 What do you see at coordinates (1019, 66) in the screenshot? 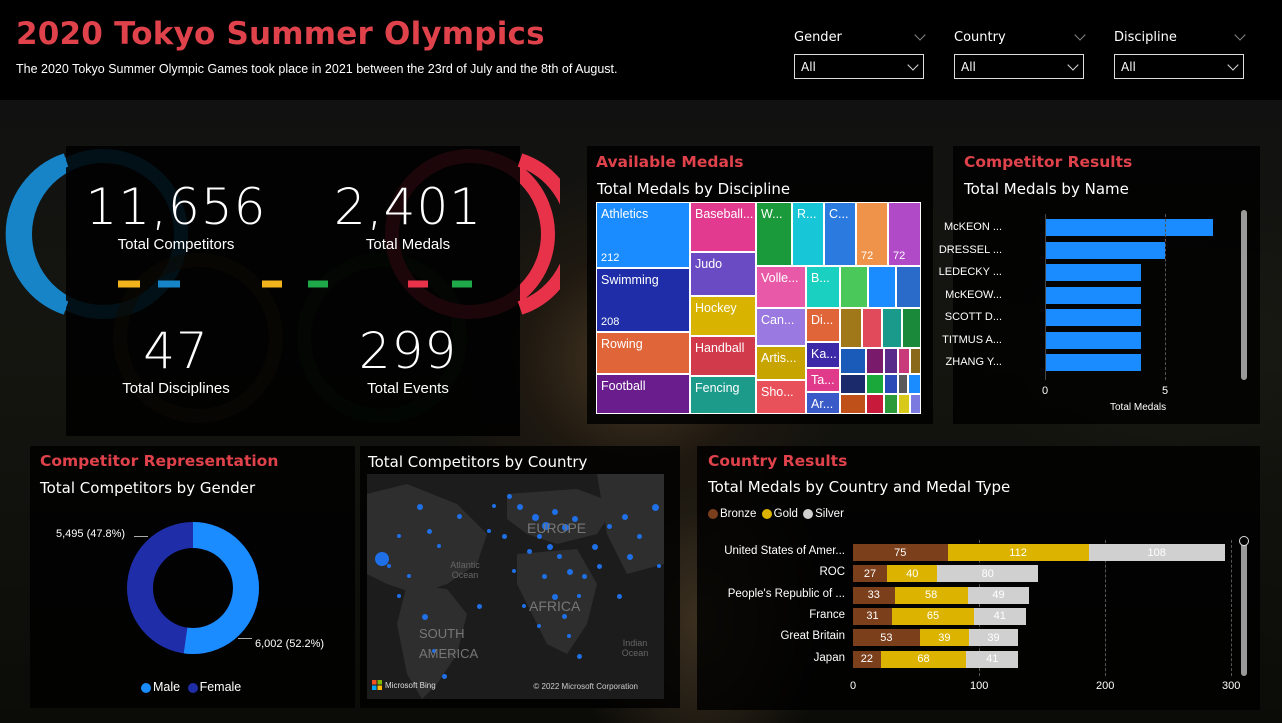
I see `slicer-country-dropdown: All` at bounding box center [1019, 66].